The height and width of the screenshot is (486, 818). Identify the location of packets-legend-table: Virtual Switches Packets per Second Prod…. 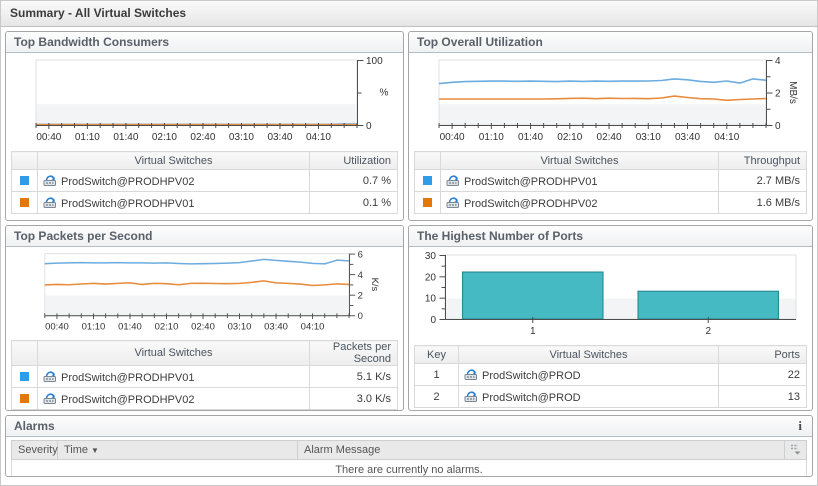
(204, 375).